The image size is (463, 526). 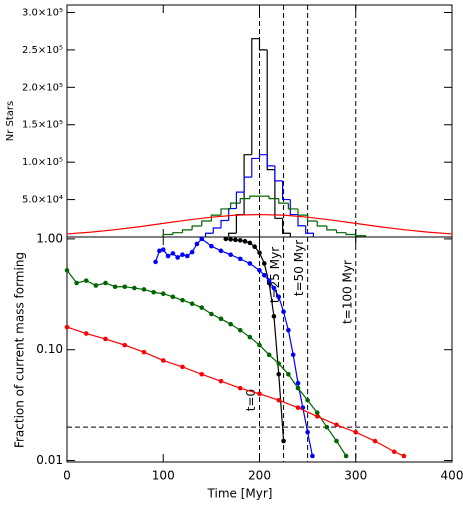 What do you see at coordinates (275, 275) in the screenshot?
I see `reference-label: t=25 Myr` at bounding box center [275, 275].